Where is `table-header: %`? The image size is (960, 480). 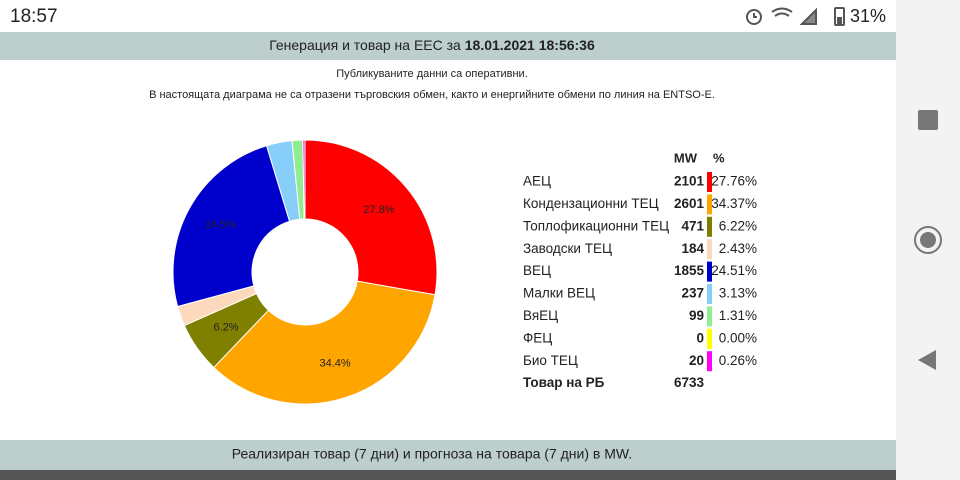 table-header: % is located at coordinates (719, 157).